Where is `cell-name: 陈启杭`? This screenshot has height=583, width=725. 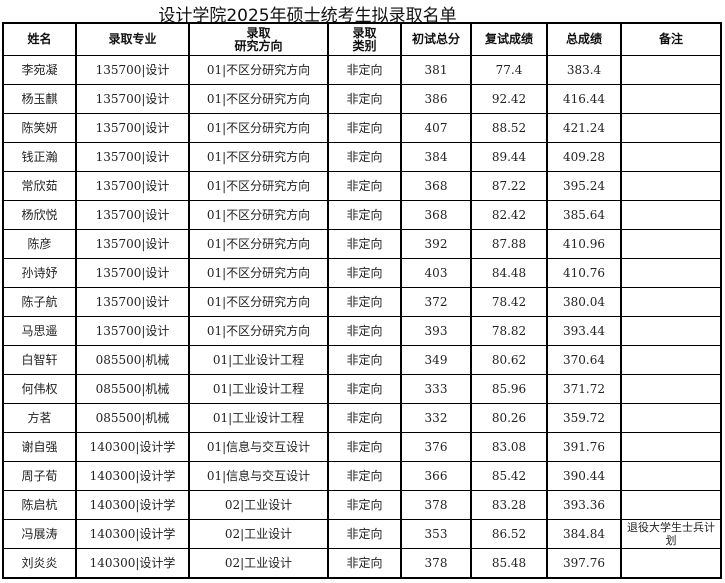 cell-name: 陈启杭 is located at coordinates (39, 505).